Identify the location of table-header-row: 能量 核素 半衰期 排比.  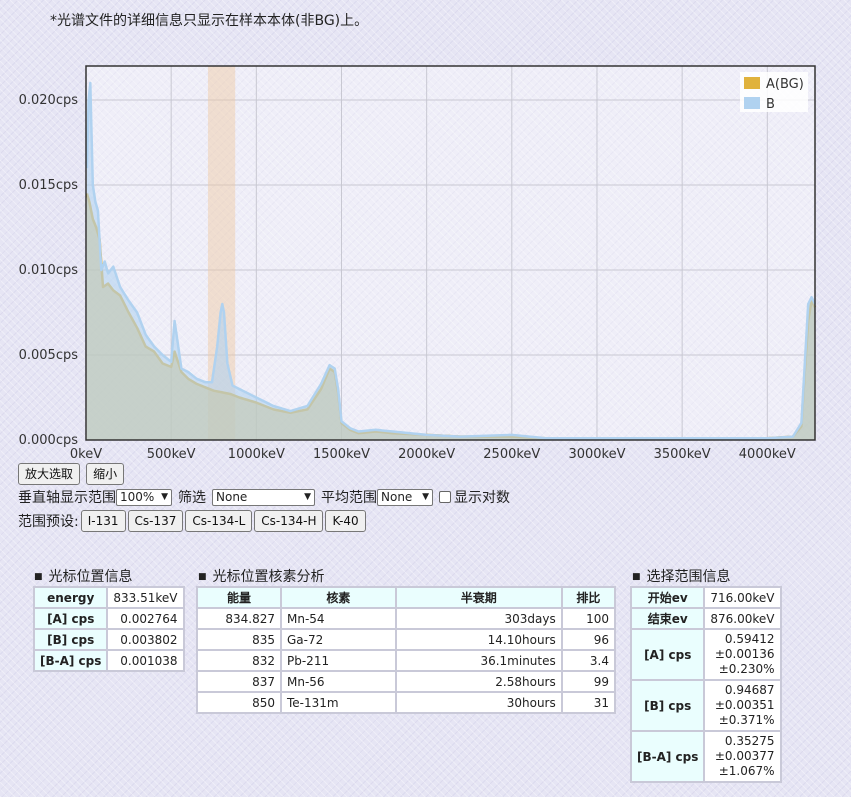
(406, 597).